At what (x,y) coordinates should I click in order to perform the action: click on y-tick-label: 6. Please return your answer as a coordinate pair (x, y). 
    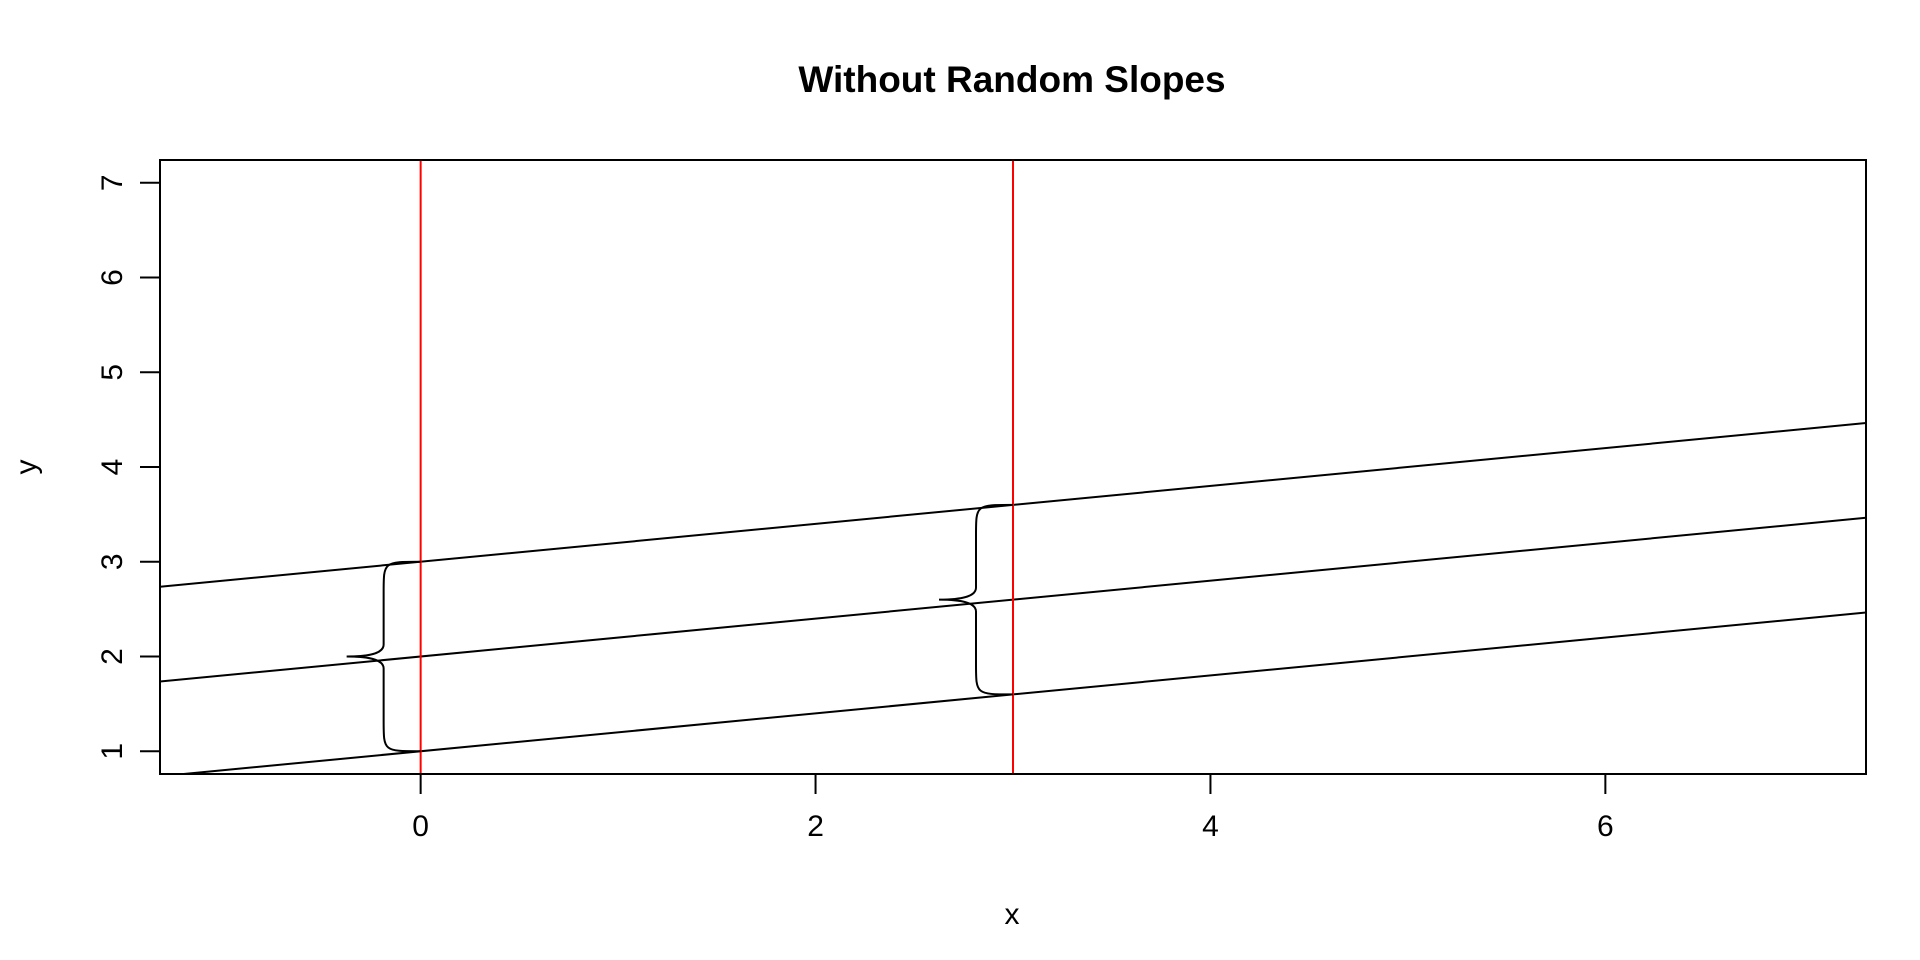
    Looking at the image, I should click on (112, 277).